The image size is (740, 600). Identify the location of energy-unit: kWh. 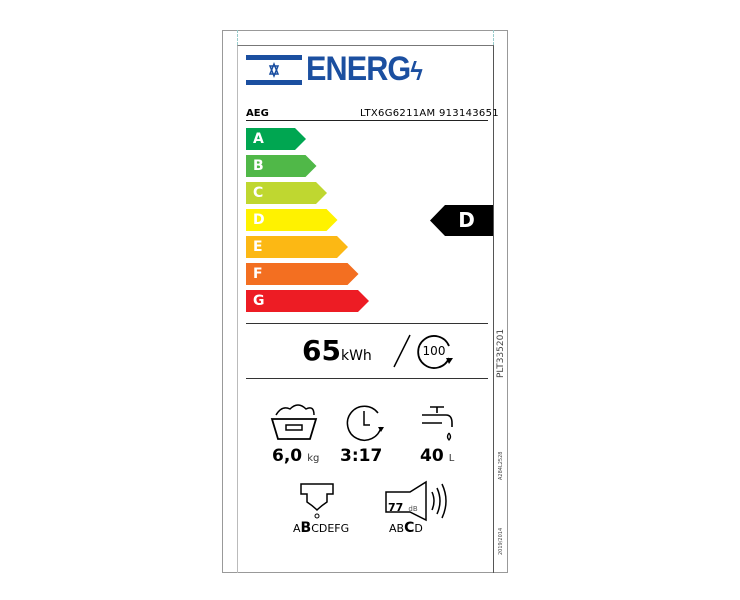
(356, 356).